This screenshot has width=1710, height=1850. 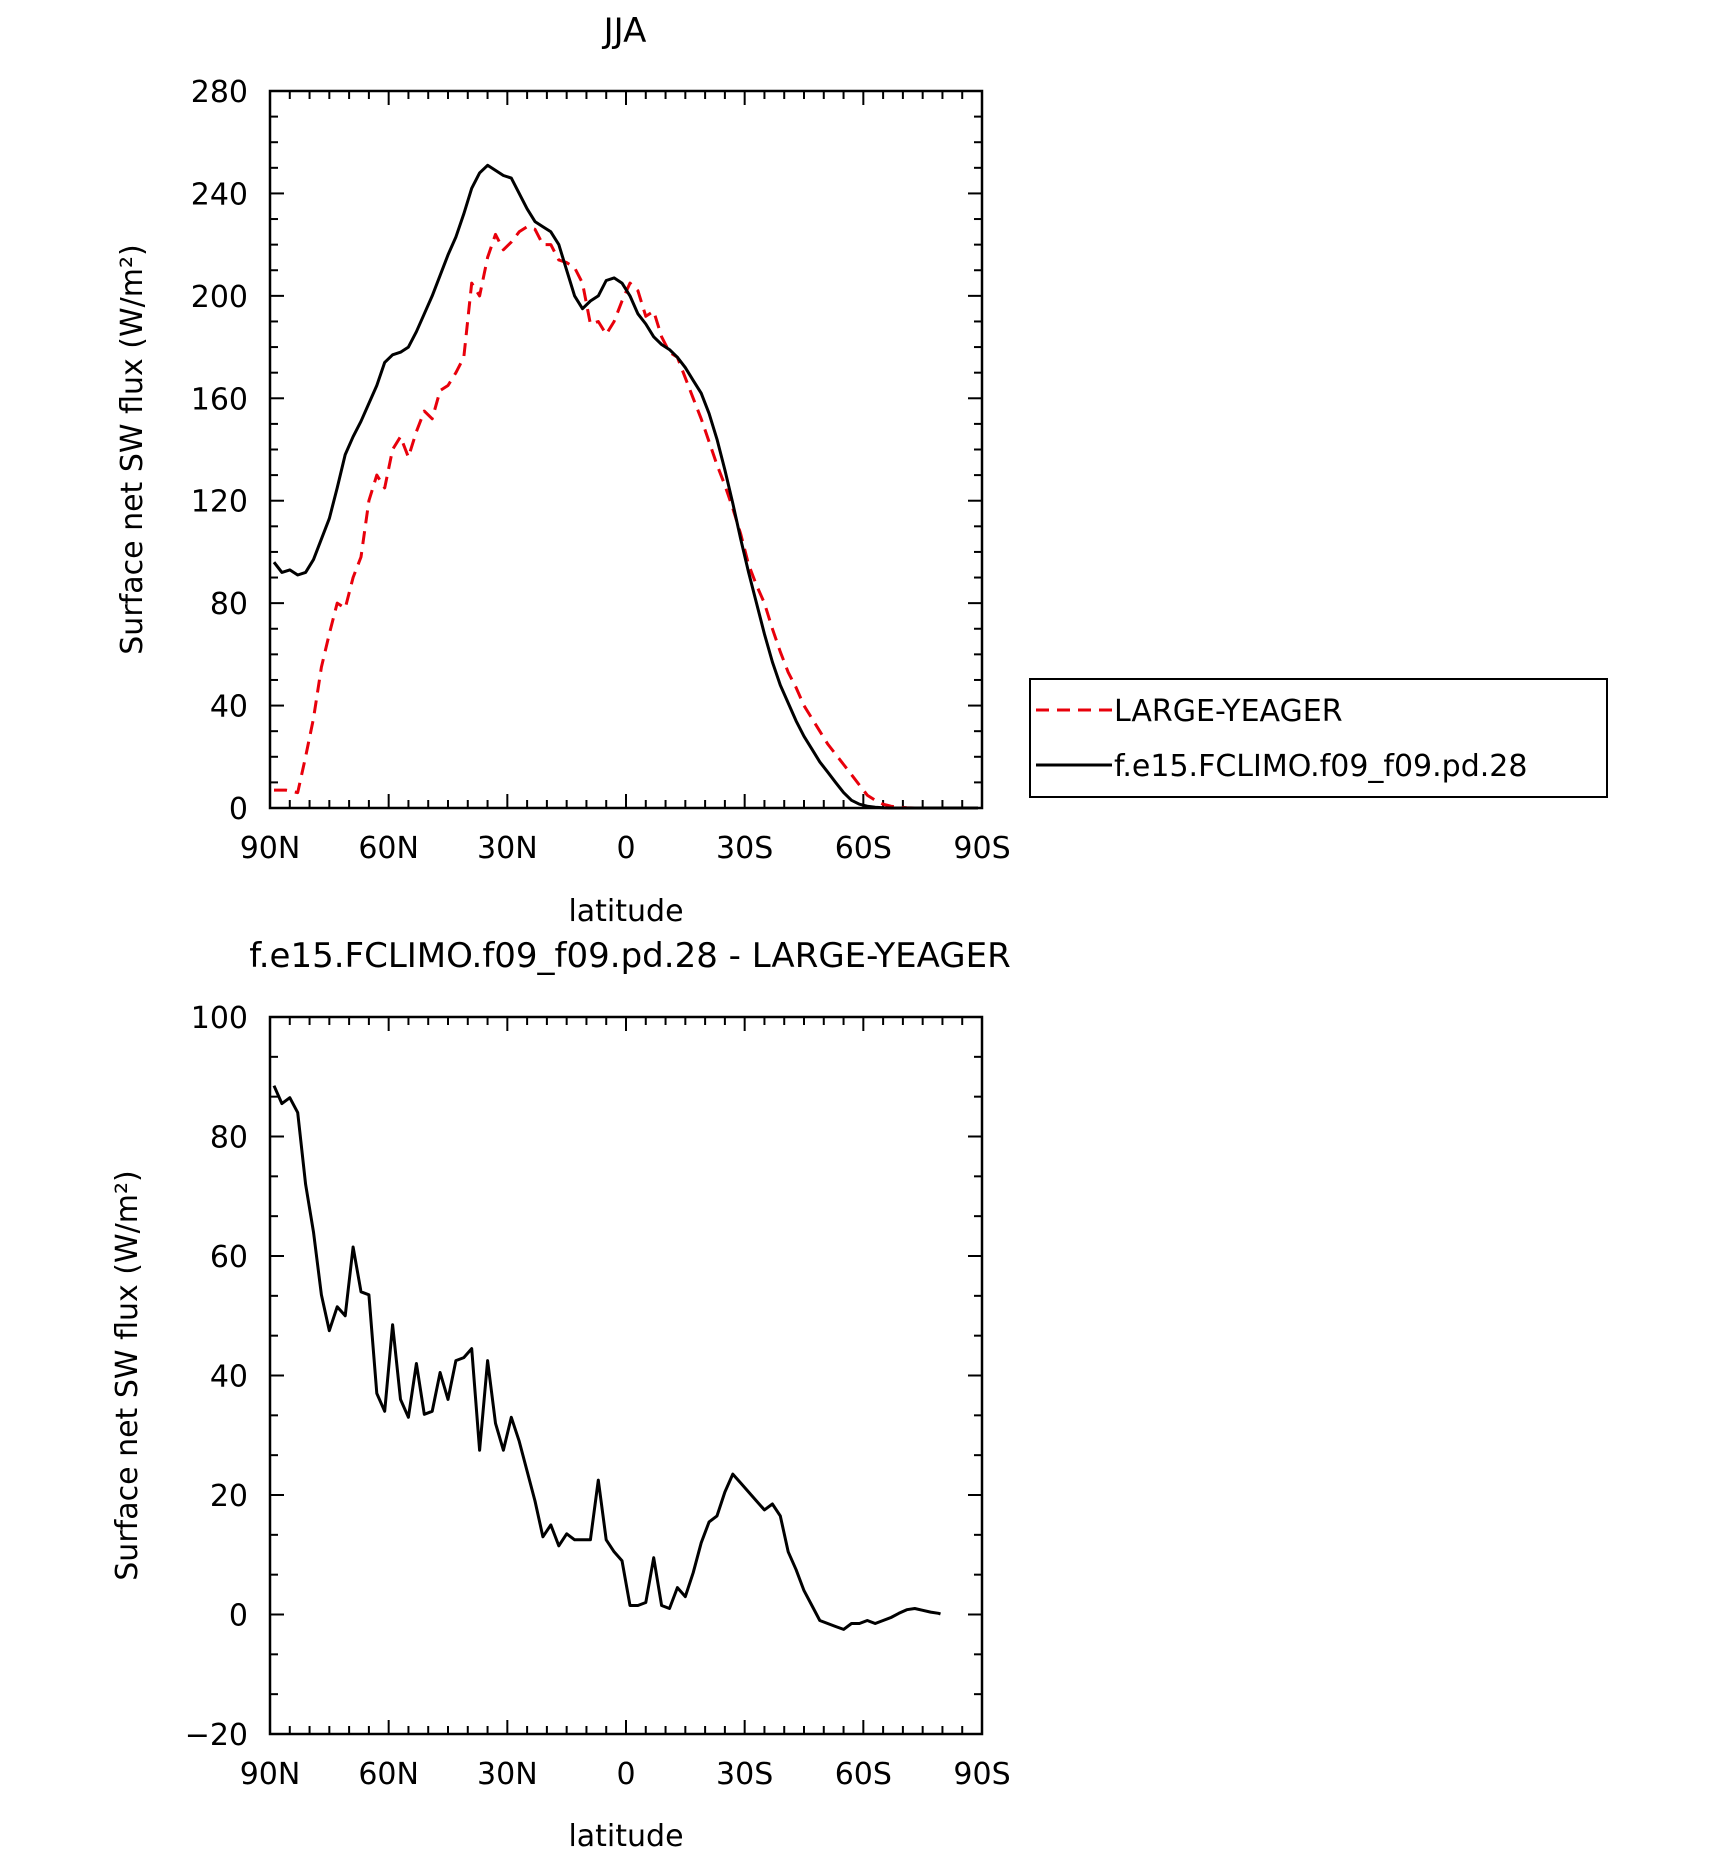 I want to click on top-panel-title: JJA, so click(x=624, y=31).